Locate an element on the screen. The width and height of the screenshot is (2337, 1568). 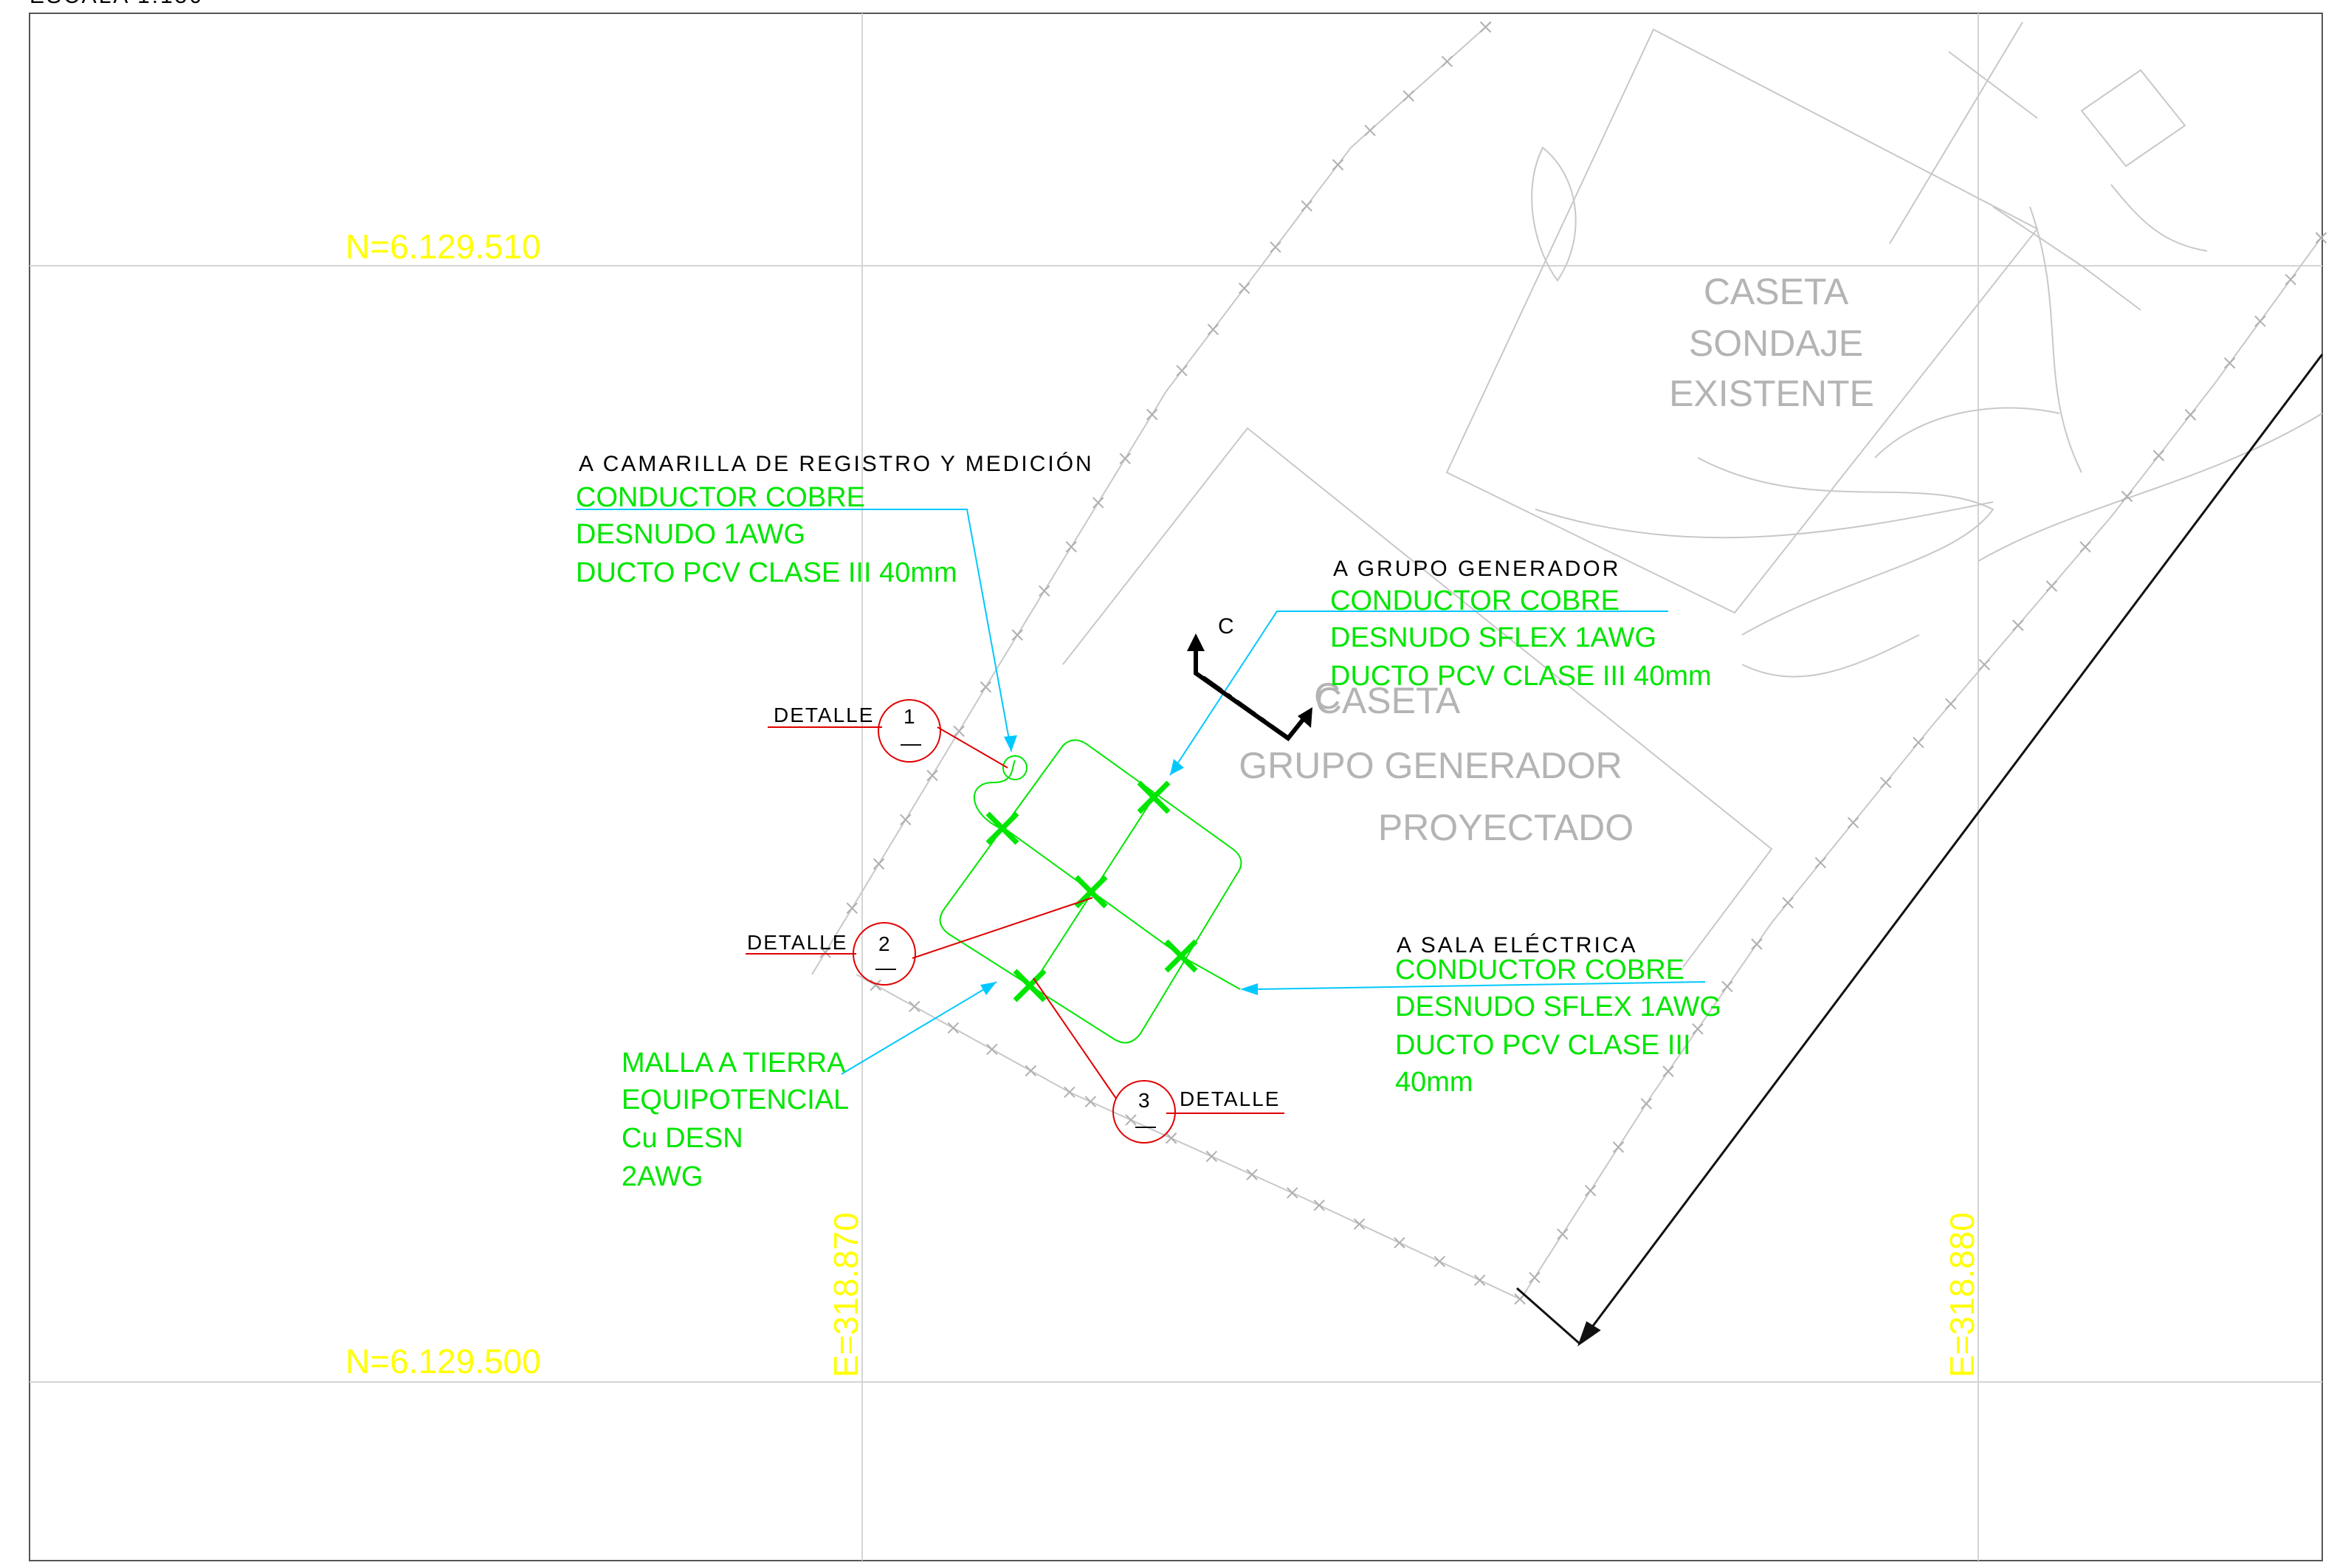
section-arrowheads is located at coordinates (1249, 680).